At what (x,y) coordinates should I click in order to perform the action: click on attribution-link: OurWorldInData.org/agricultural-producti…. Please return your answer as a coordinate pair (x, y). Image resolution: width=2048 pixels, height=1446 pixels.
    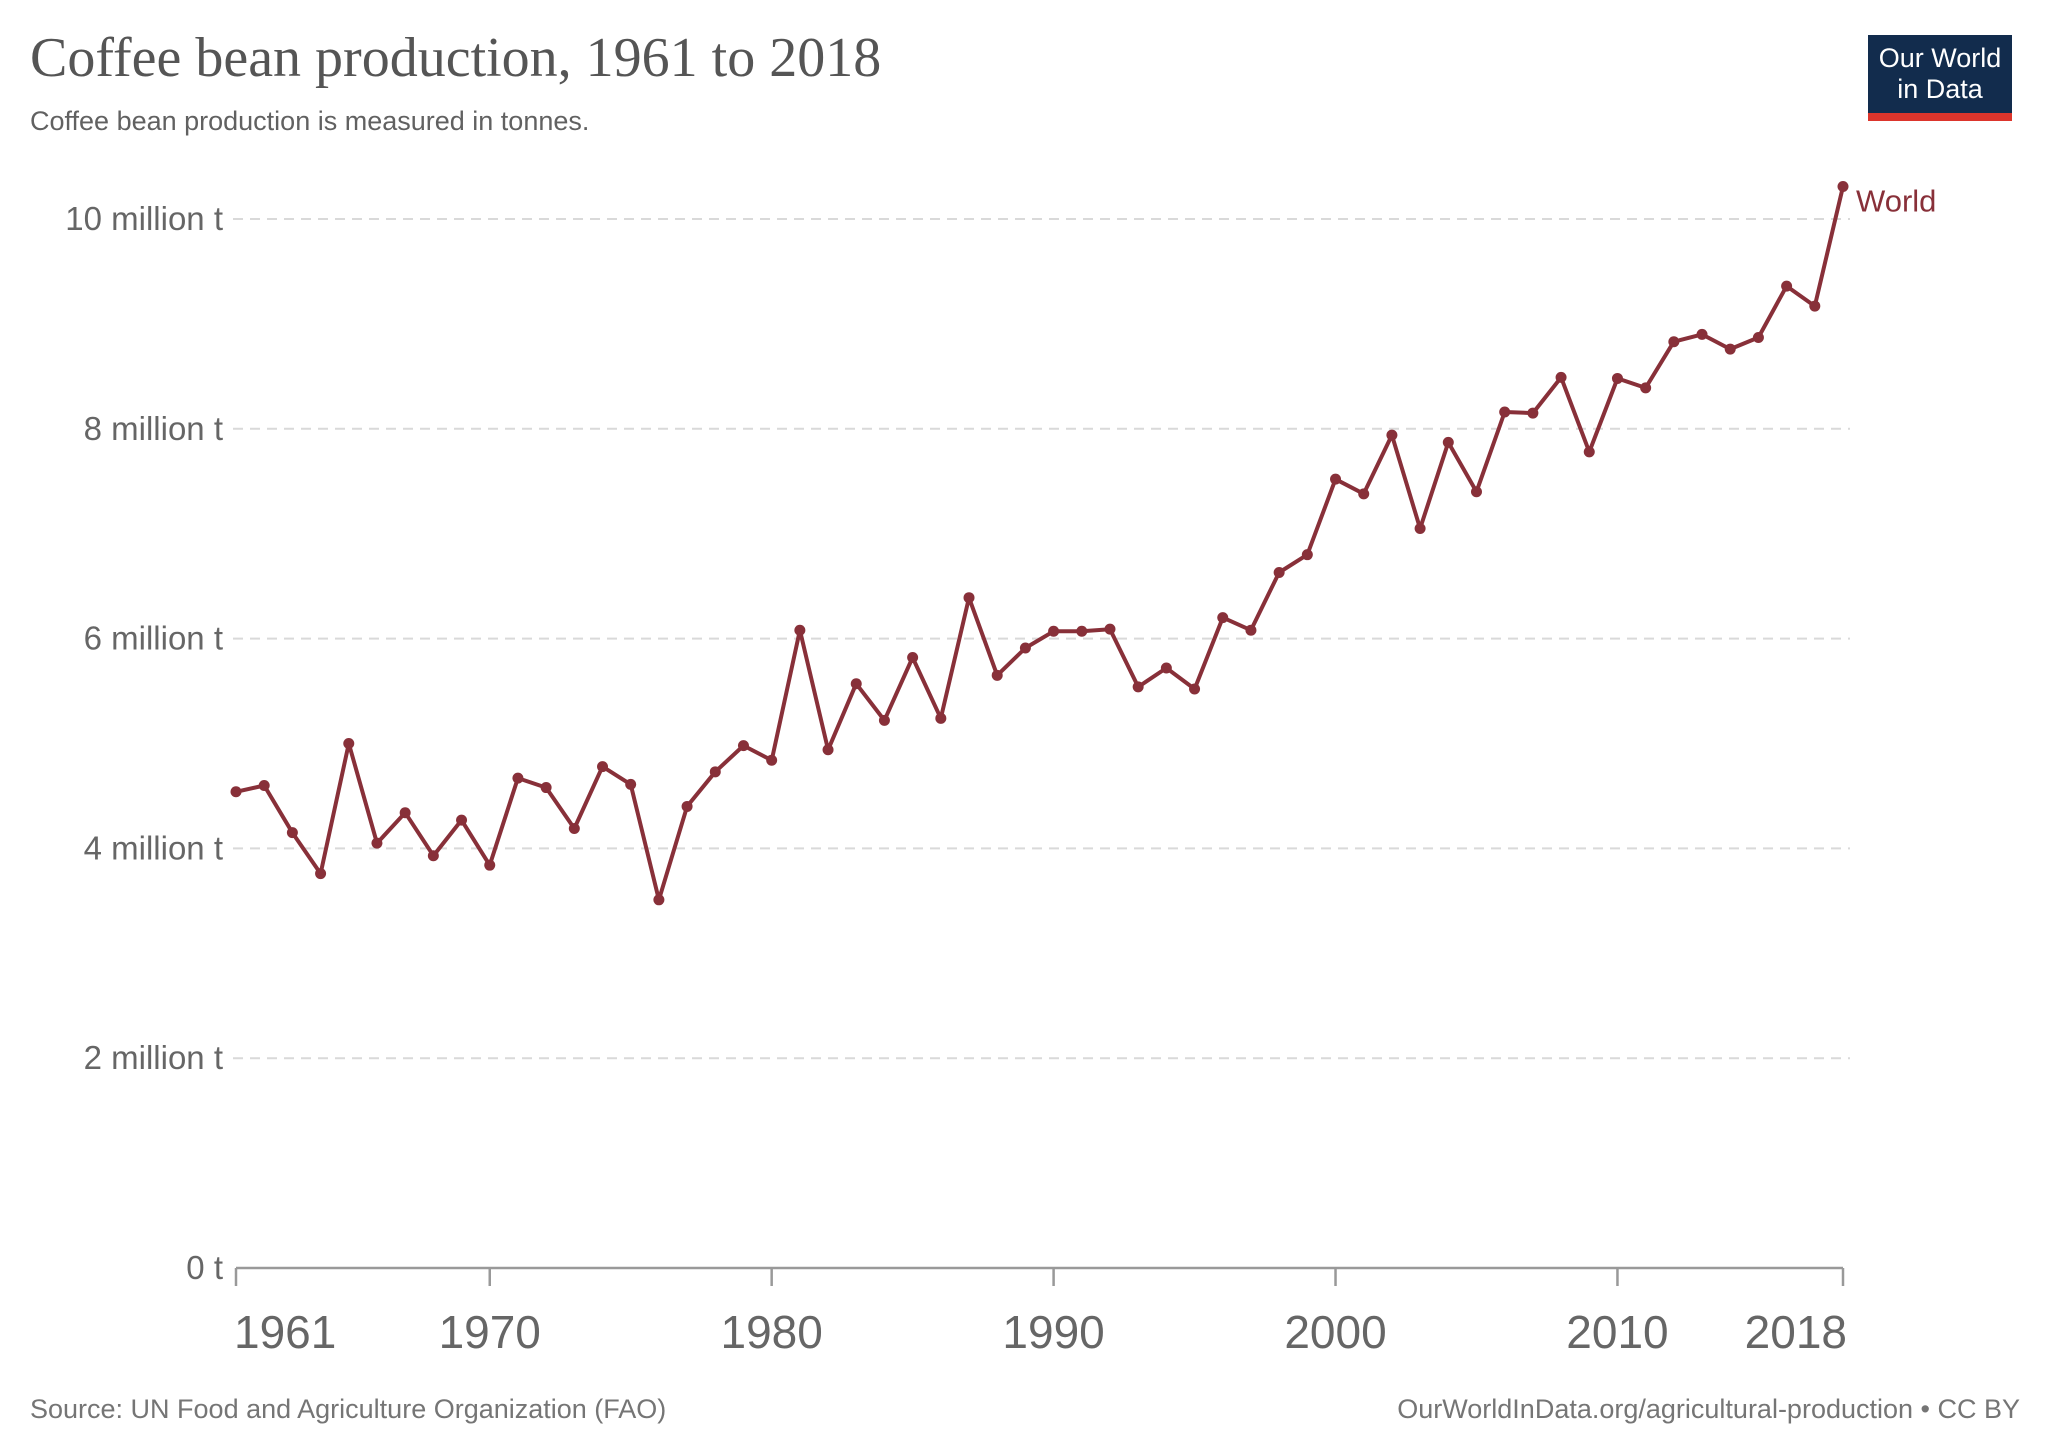
    Looking at the image, I should click on (1708, 1409).